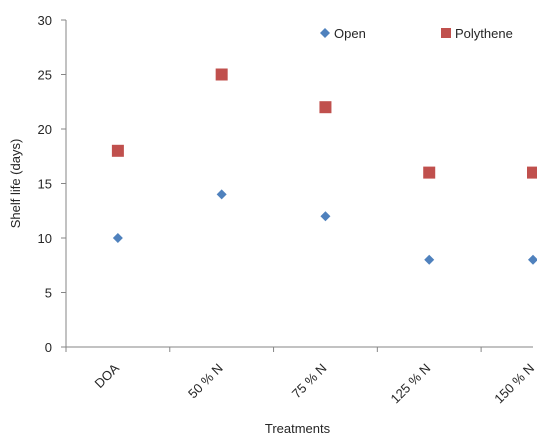 Image resolution: width=537 pixels, height=439 pixels. I want to click on x-tick-label: 75 % N, so click(309, 381).